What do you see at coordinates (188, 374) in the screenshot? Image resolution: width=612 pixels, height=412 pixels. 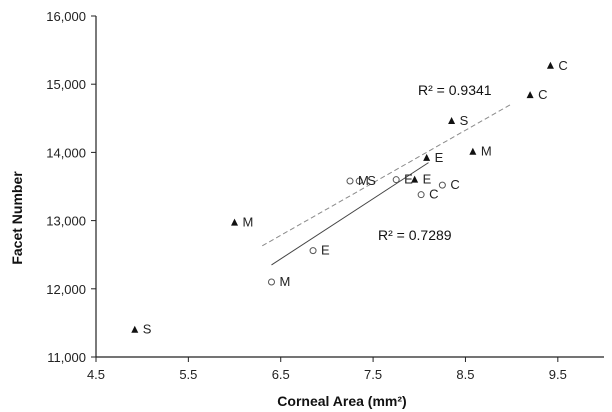 I see `x-tick-label: 5.5` at bounding box center [188, 374].